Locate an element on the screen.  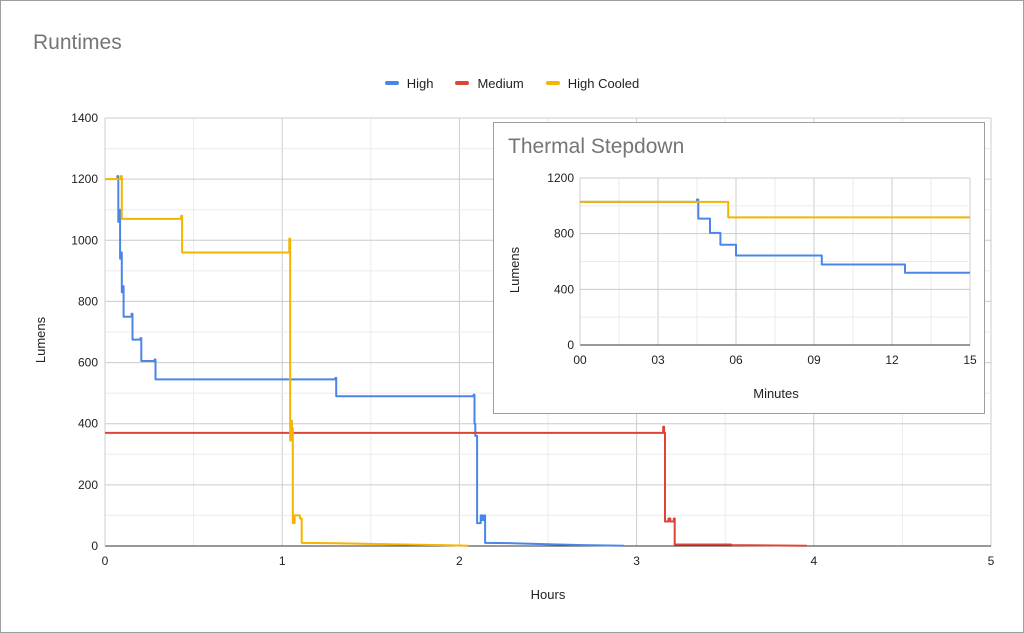
chart-title: Runtimes is located at coordinates (77, 42).